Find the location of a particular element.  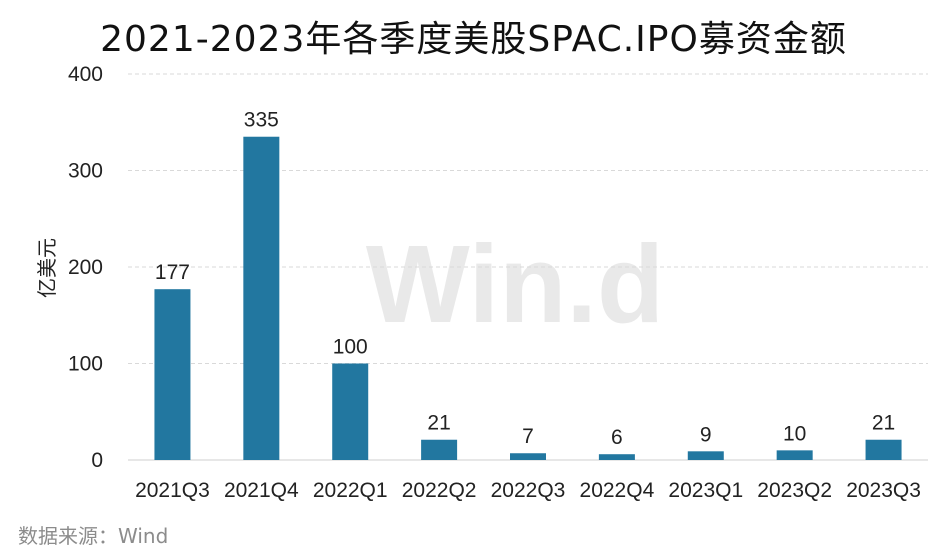

source-note: 数据来源：Wind is located at coordinates (93, 536).